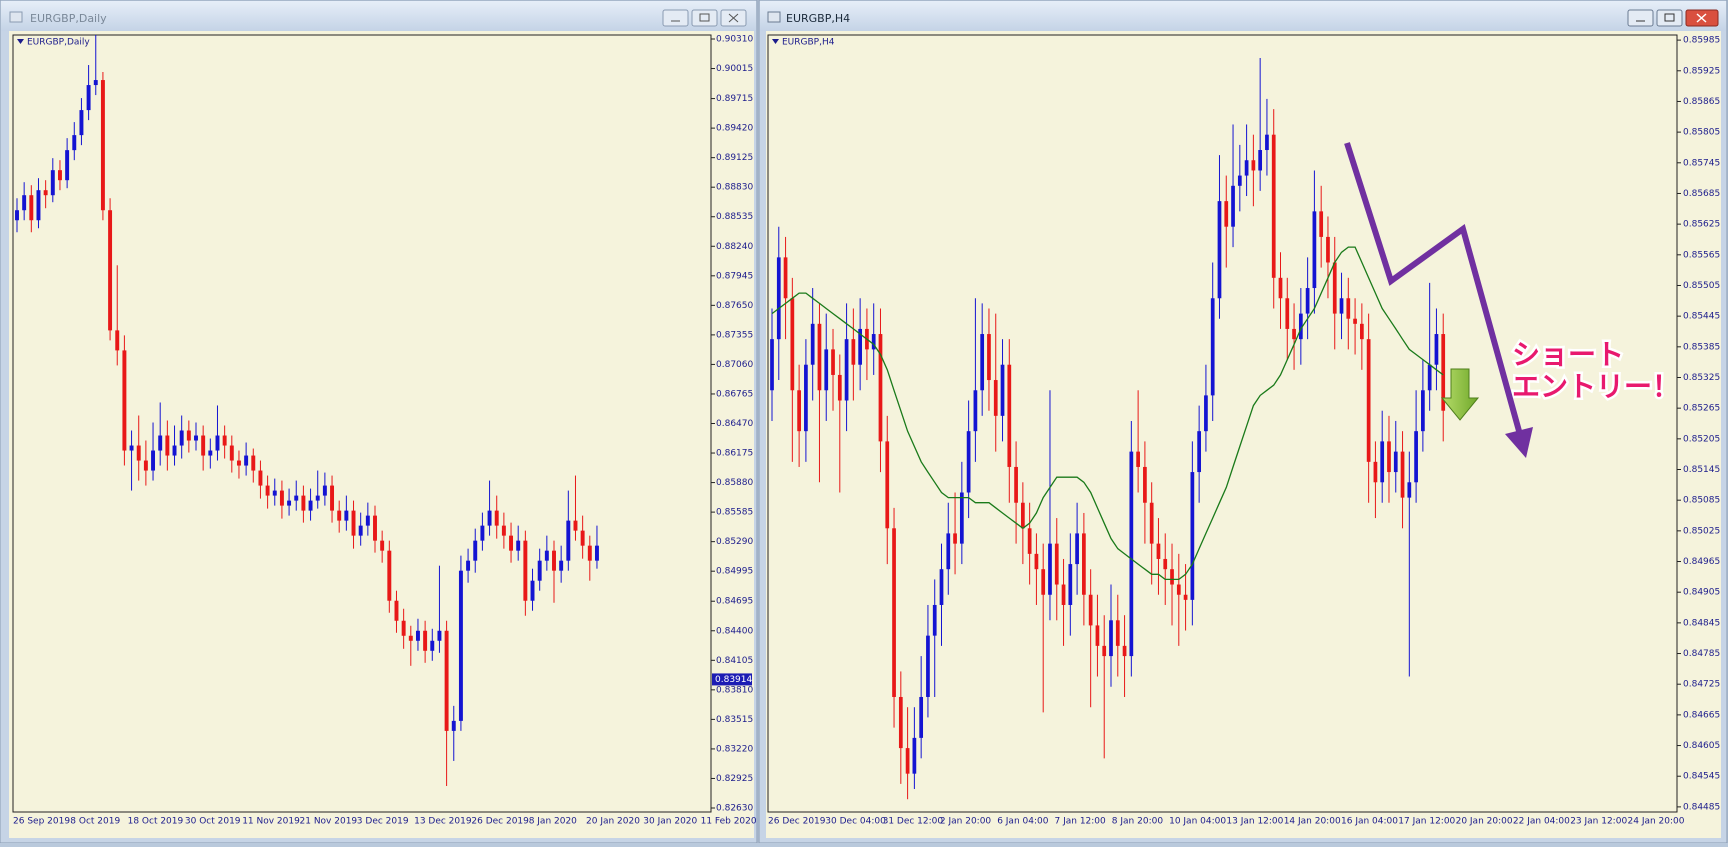 The height and width of the screenshot is (847, 1728). What do you see at coordinates (734, 572) in the screenshot?
I see `y-tick-label: 0.84995` at bounding box center [734, 572].